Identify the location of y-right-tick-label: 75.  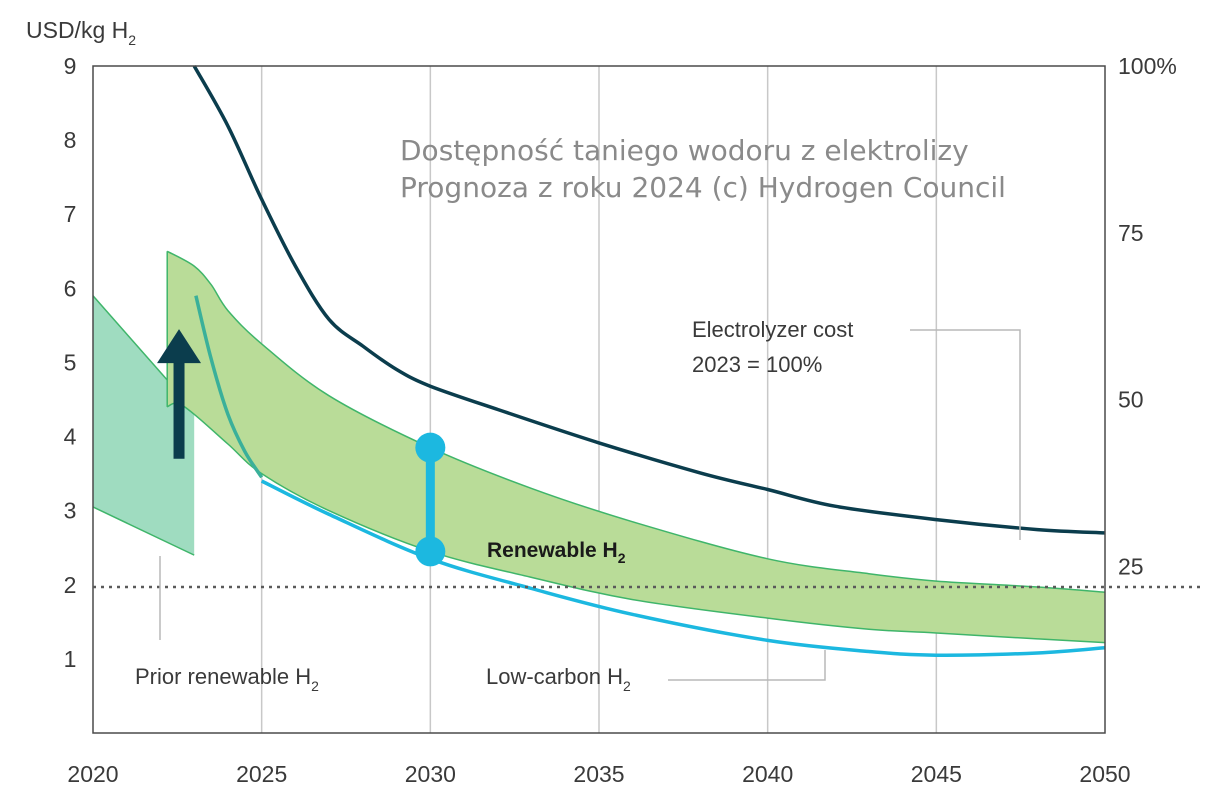
(1131, 233).